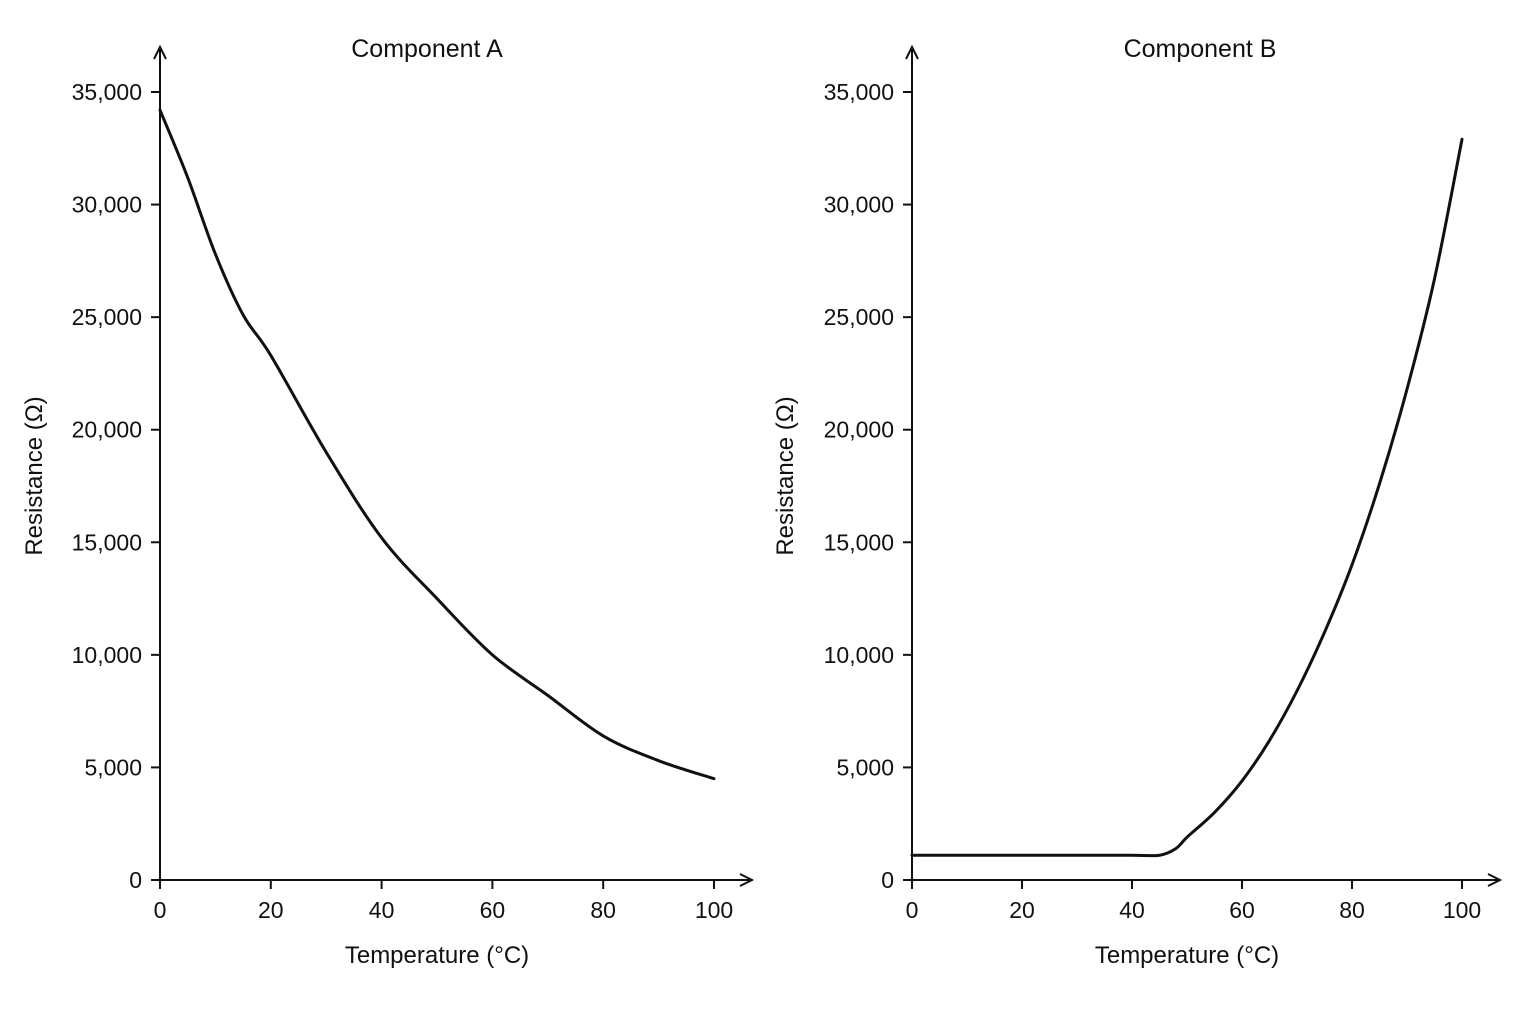 This screenshot has width=1536, height=1024. Describe the element at coordinates (427, 49) in the screenshot. I see `chart-title: Component A` at that location.